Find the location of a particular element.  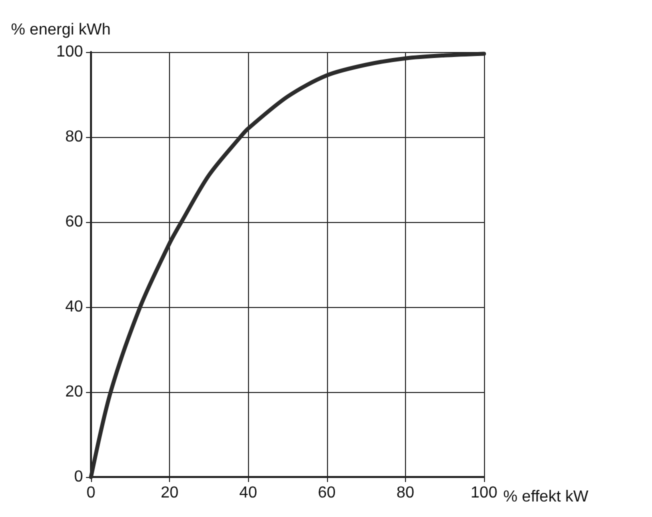

y-tick-label: 0 is located at coordinates (79, 477).